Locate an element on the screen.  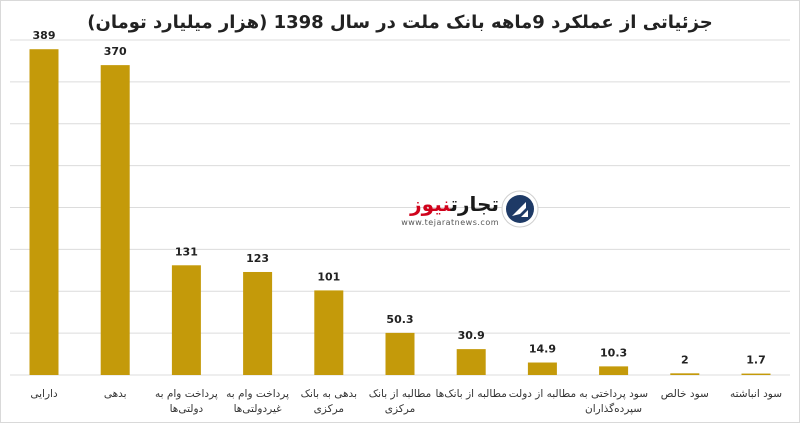
category-label-10: سود انباشته is located at coordinates (756, 394).